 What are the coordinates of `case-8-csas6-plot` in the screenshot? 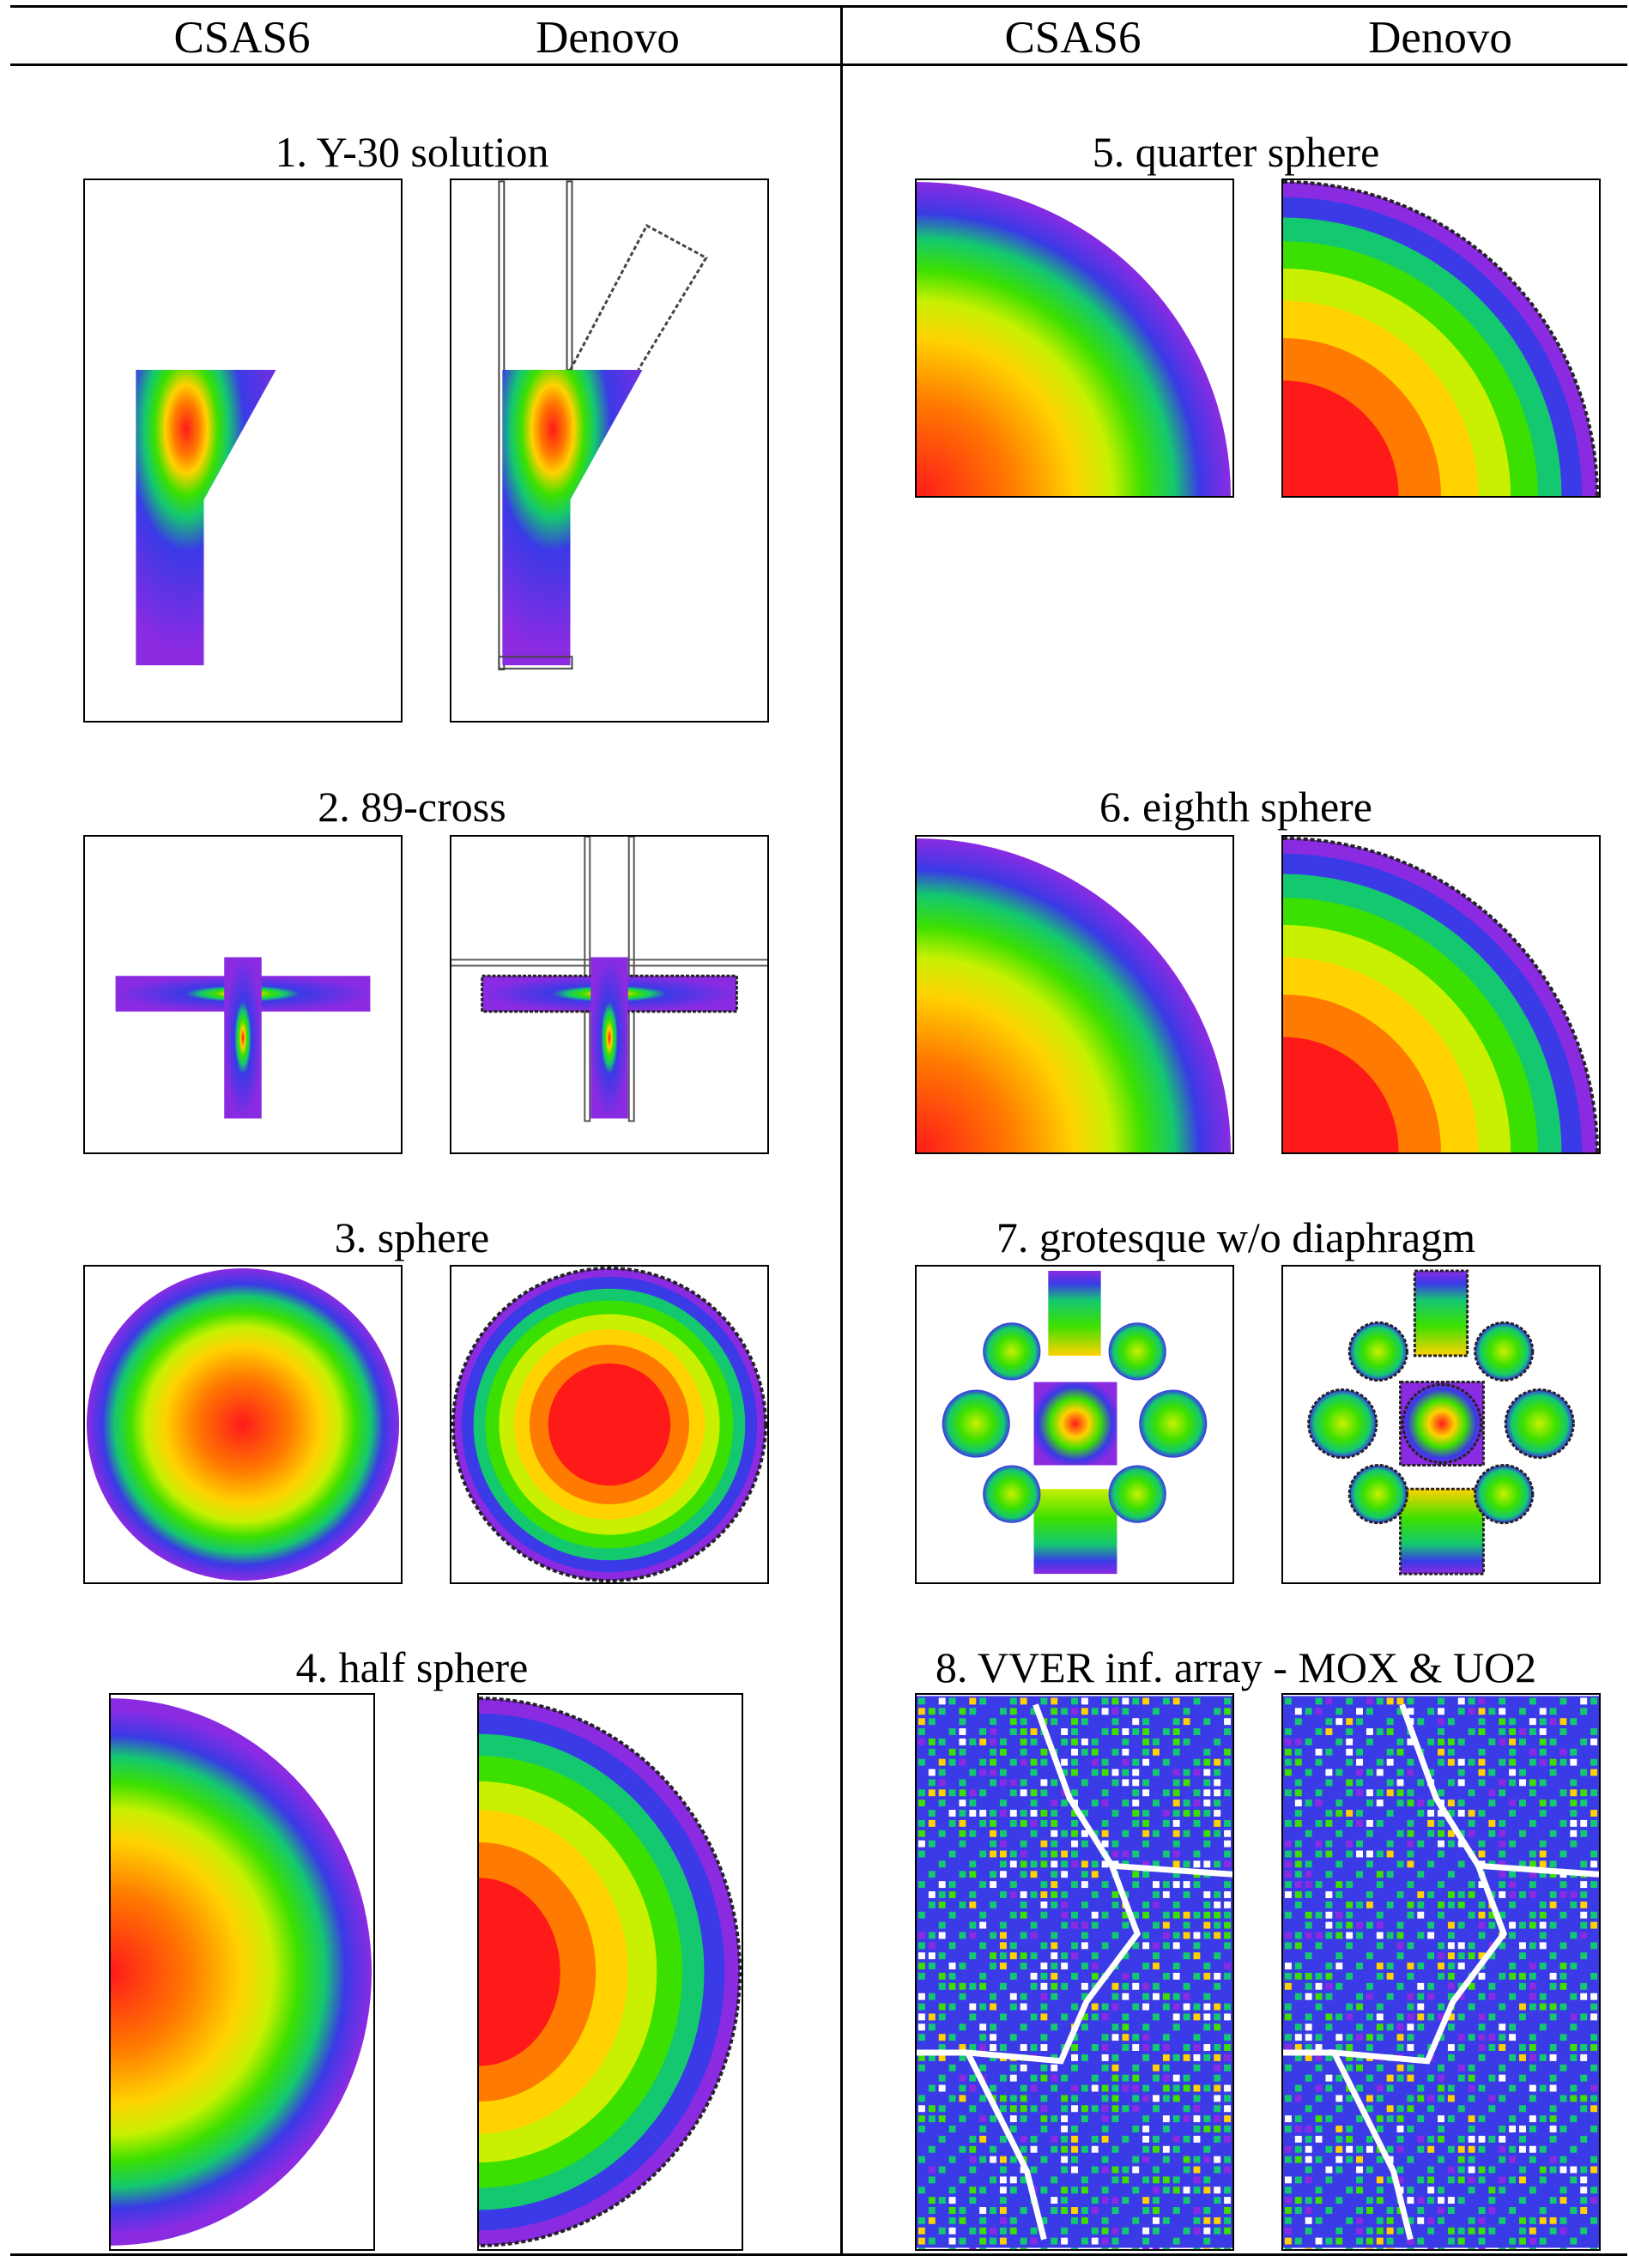 It's located at (1074, 1973).